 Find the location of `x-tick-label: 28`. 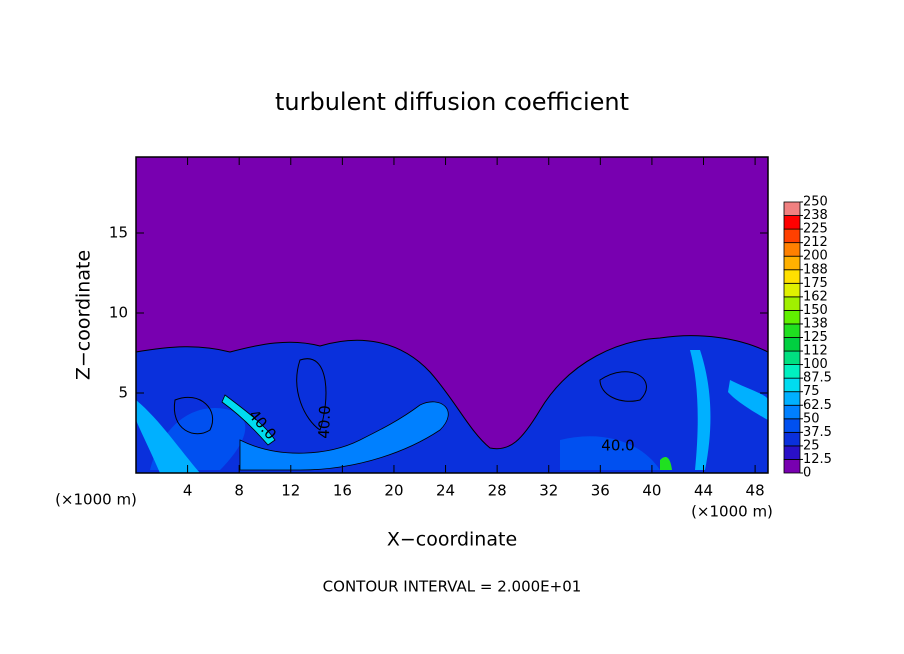

x-tick-label: 28 is located at coordinates (497, 491).